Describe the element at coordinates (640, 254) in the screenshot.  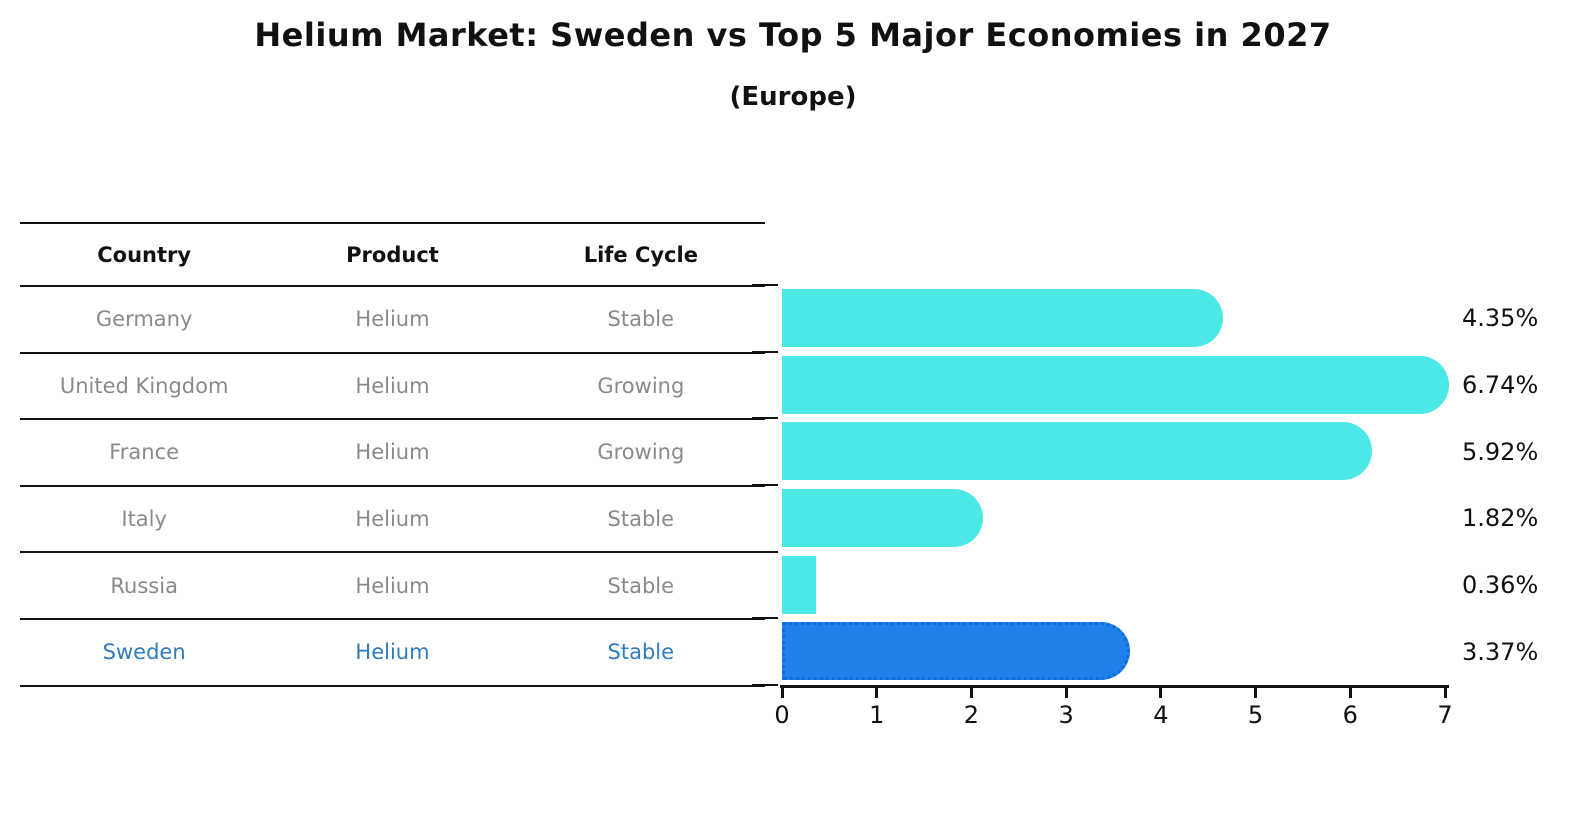
I see `column-header-life-cycle: Life Cycle` at that location.